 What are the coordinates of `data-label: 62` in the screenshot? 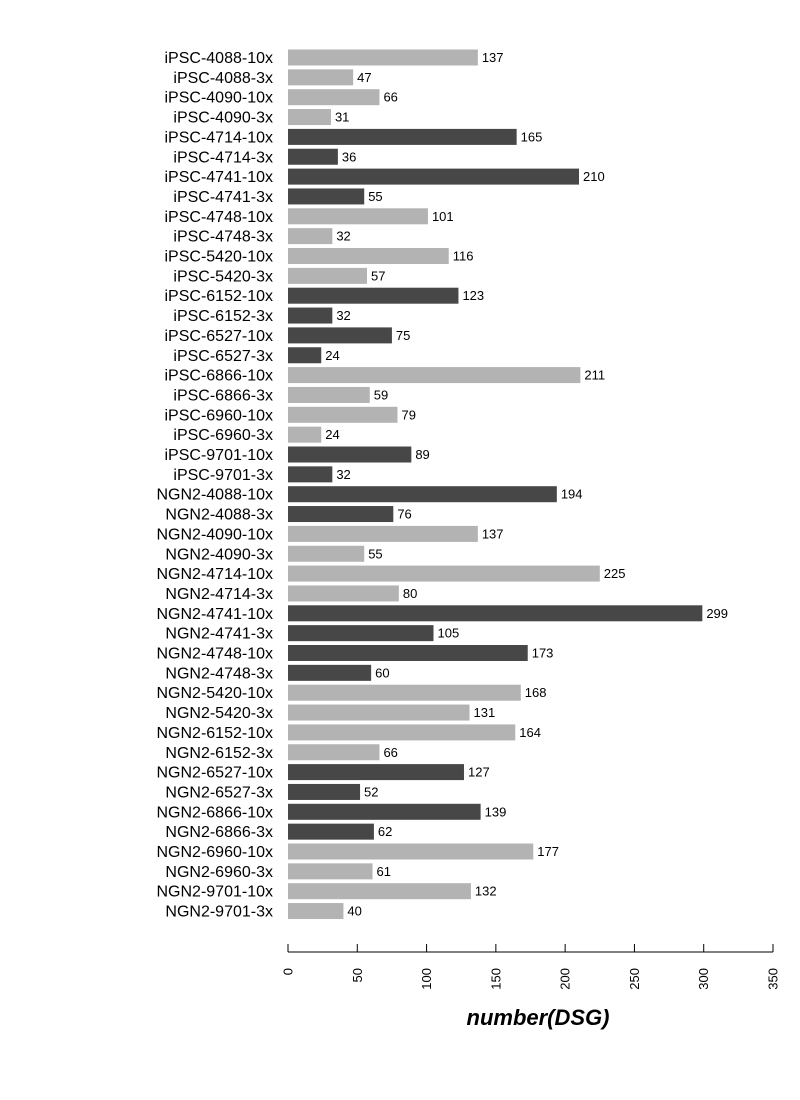 It's located at (385, 831).